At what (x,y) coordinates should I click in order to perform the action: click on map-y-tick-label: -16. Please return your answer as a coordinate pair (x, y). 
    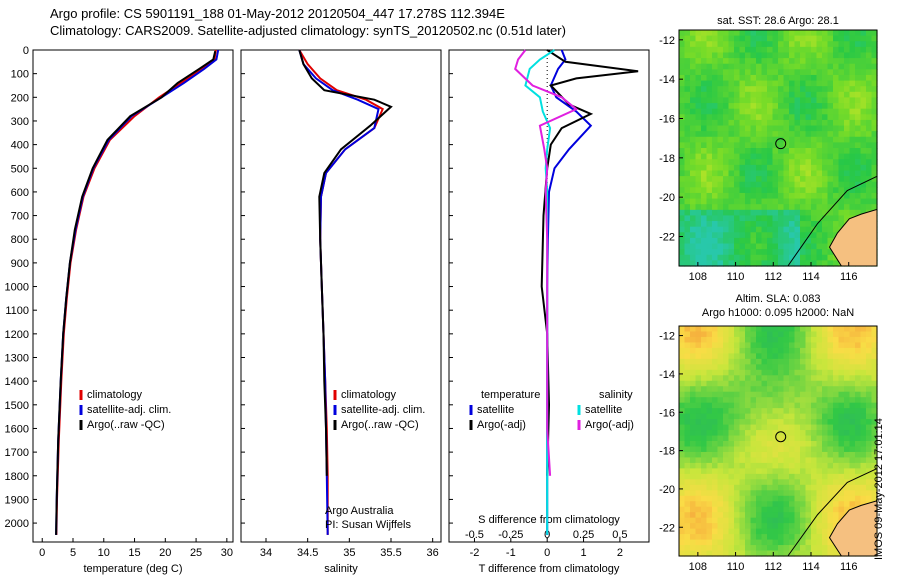
    Looking at the image, I should click on (667, 413).